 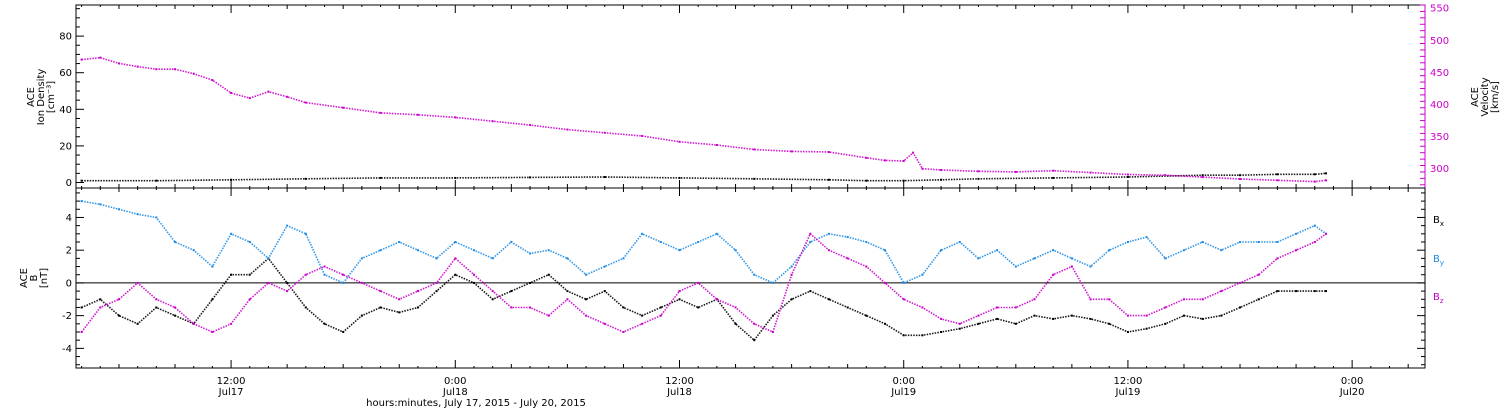 What do you see at coordinates (1485, 96) in the screenshot?
I see `velocity-axis-label-line2: Velocity` at bounding box center [1485, 96].